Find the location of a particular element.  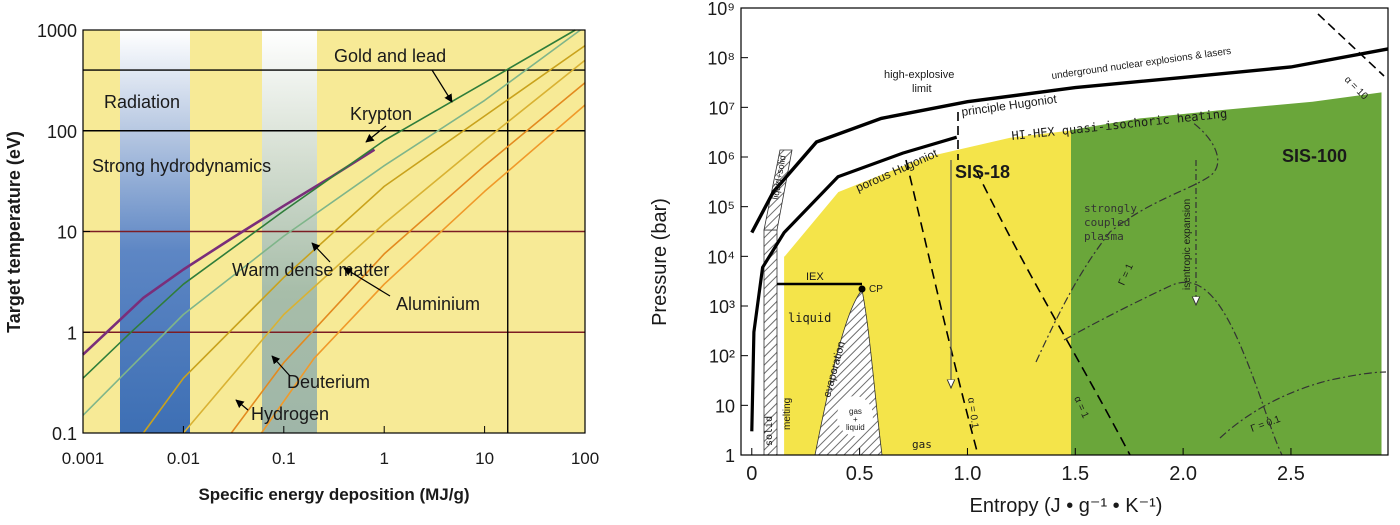

label-melting: melting is located at coordinates (787, 414).